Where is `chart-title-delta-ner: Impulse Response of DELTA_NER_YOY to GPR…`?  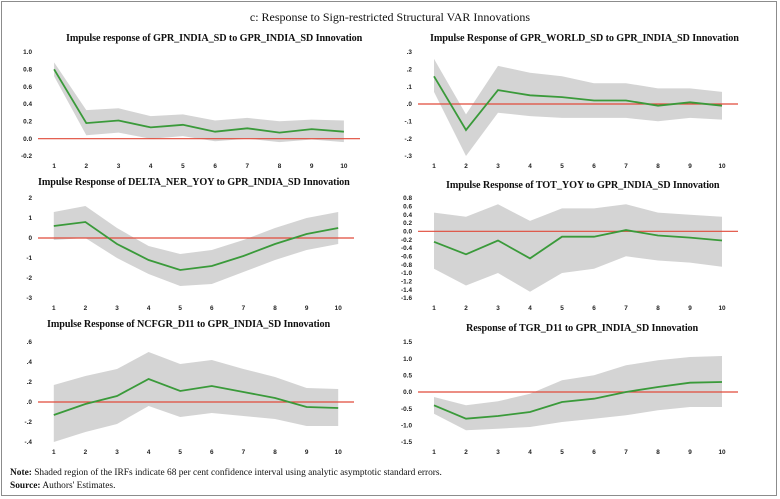
chart-title-delta-ner: Impulse Response of DELTA_NER_YOY to GPR… is located at coordinates (194, 182).